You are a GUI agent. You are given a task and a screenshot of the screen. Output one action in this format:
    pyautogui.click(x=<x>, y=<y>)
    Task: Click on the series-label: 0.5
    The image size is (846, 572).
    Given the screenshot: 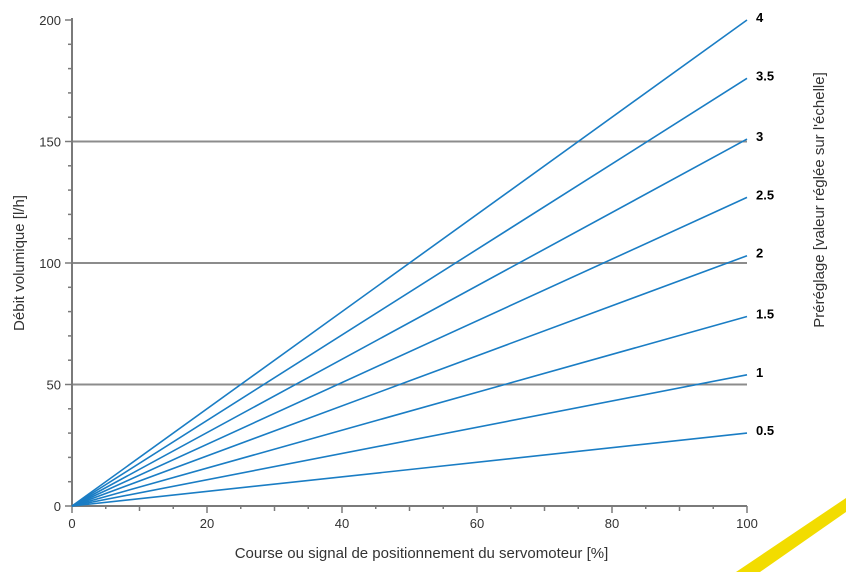 What is the action you would take?
    pyautogui.click(x=765, y=430)
    